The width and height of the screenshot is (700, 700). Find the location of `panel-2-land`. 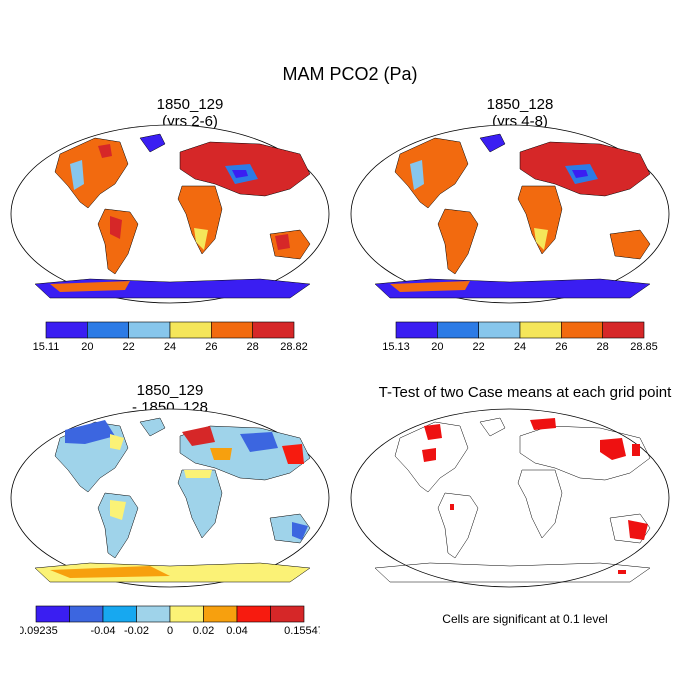

panel-2-land is located at coordinates (512, 216).